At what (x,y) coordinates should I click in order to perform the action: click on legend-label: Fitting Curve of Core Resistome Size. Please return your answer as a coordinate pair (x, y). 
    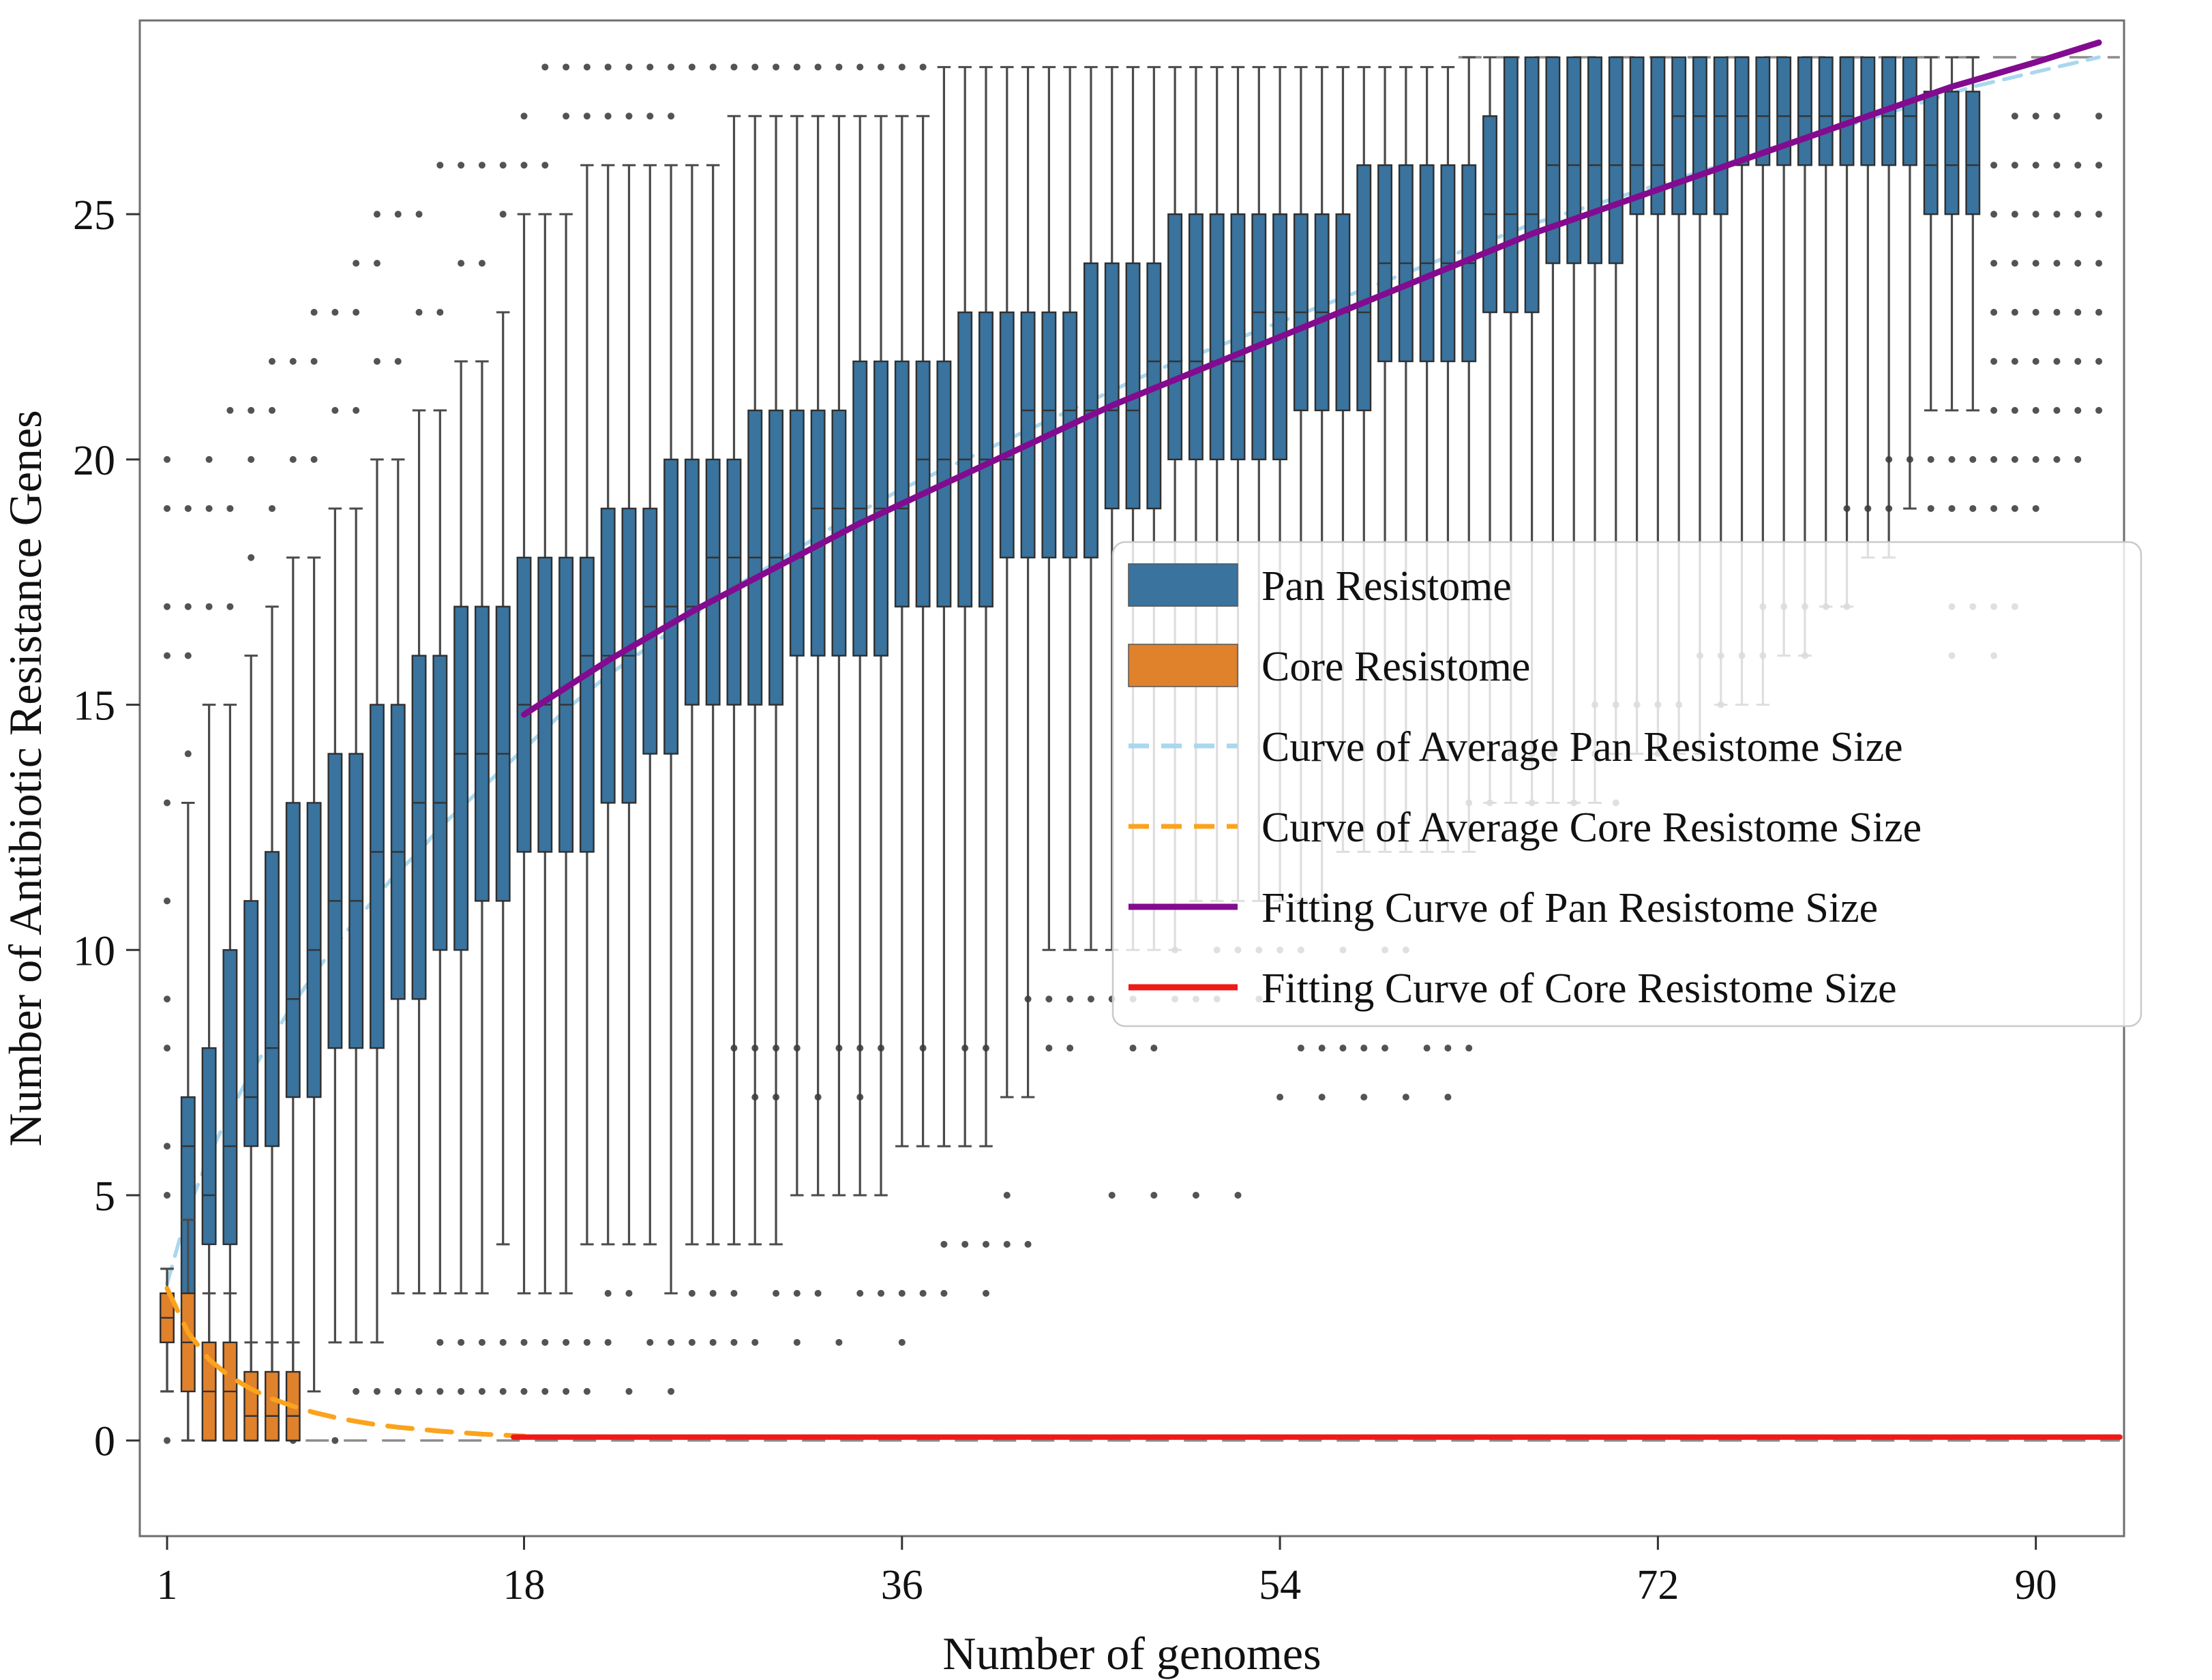
    Looking at the image, I should click on (1579, 988).